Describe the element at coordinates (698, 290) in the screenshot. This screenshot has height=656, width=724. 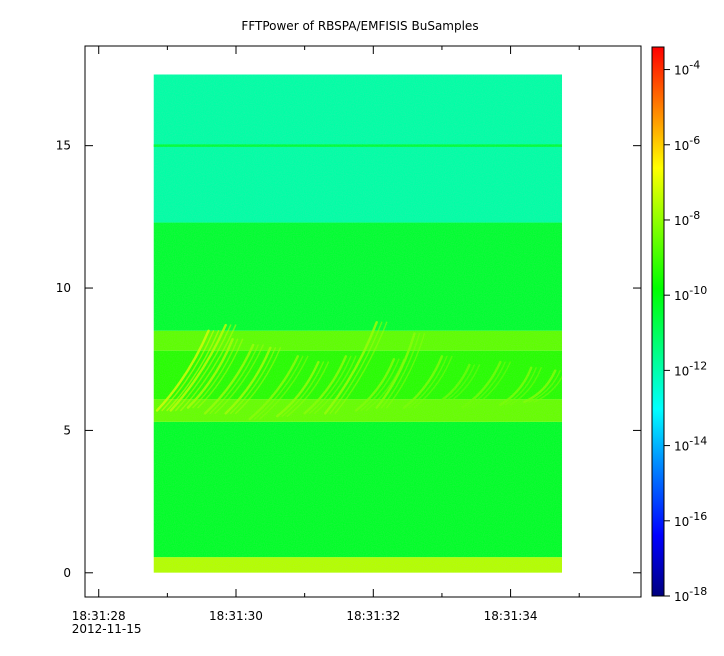
I see `colorbar-tick-exponent: -10` at that location.